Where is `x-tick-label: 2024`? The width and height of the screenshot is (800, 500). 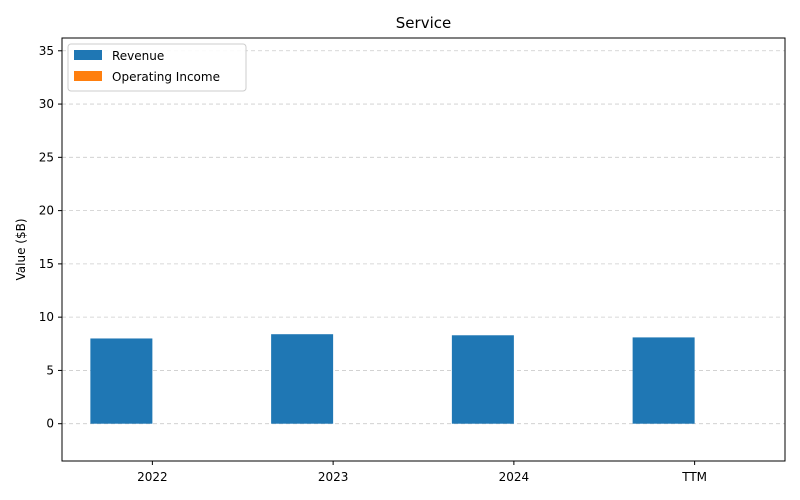
x-tick-label: 2024 is located at coordinates (514, 477).